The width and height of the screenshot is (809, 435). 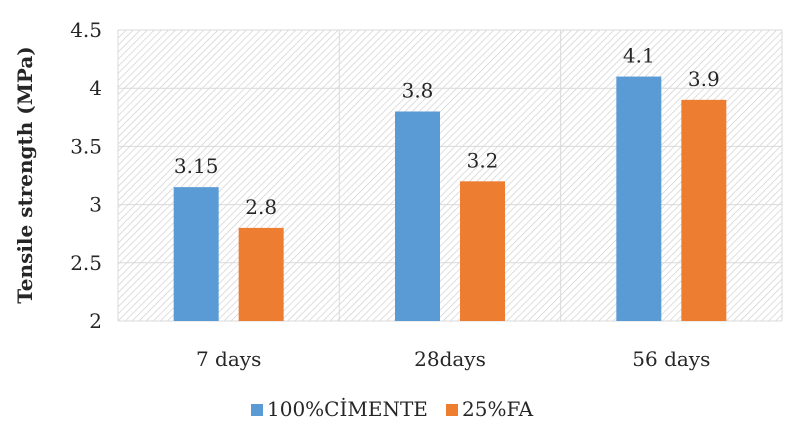 I want to click on y-tick-label: 2, so click(x=95, y=321).